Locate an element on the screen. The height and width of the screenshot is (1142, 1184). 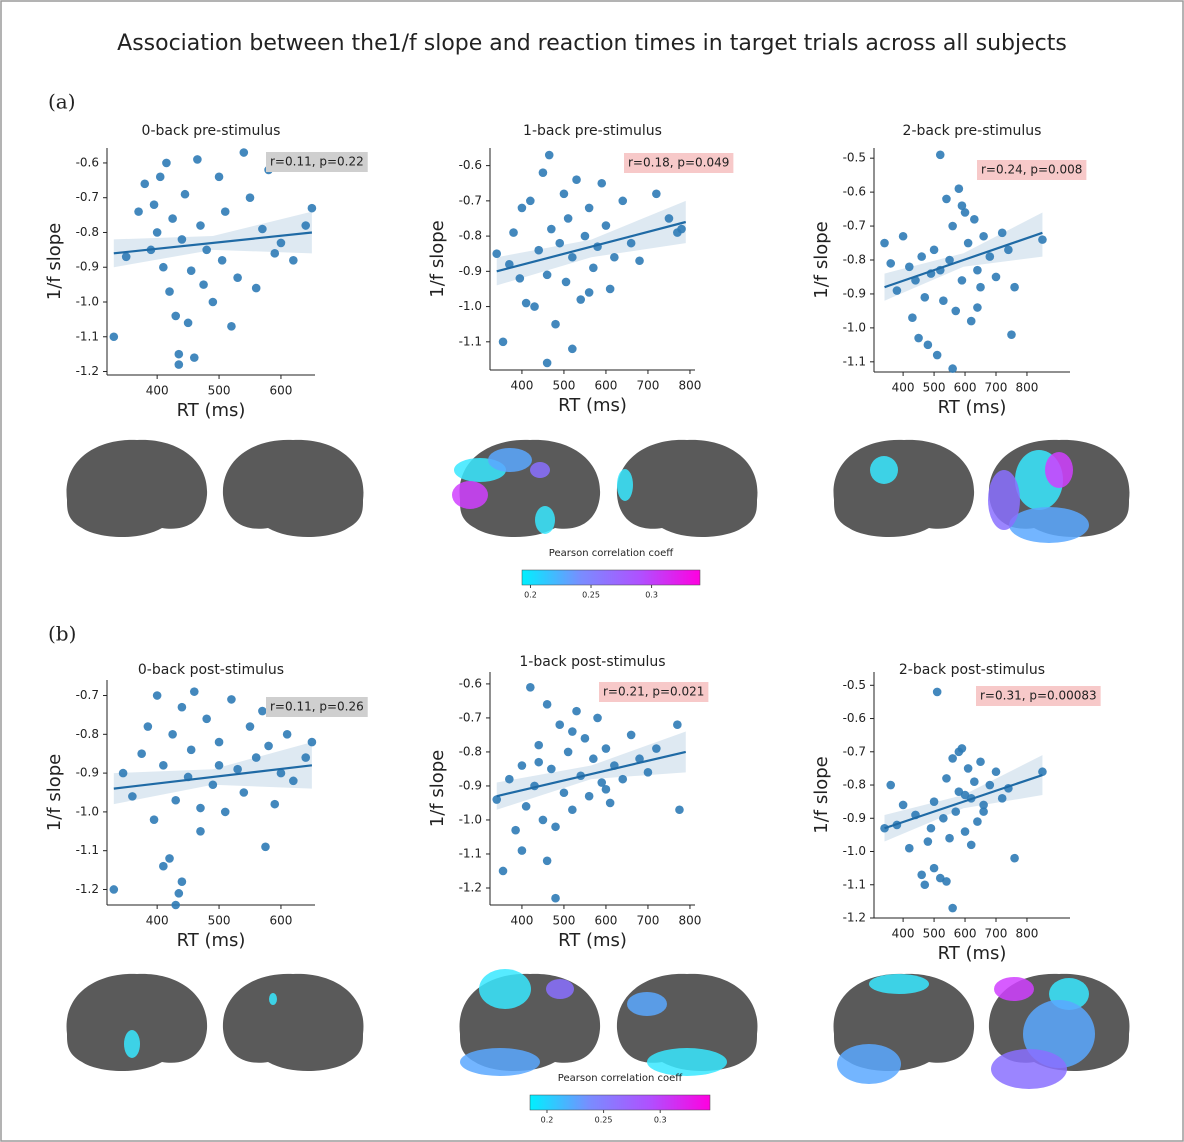
confidence-band is located at coordinates (591, 770).